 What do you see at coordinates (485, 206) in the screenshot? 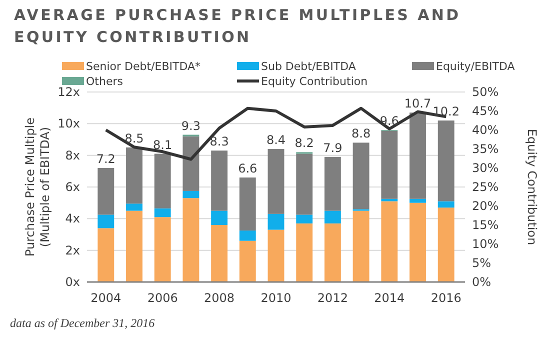
I see `y2-tick-label: 20%` at bounding box center [485, 206].